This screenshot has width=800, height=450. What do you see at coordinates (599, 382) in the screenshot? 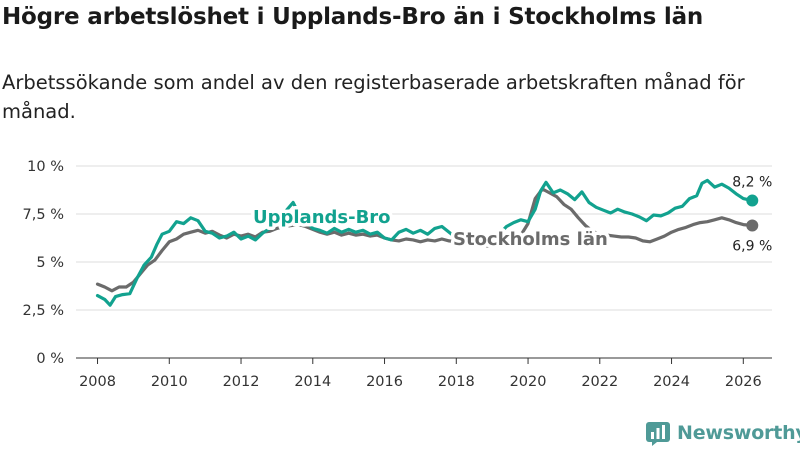
I see `x-tick-label: 2022` at bounding box center [599, 382].